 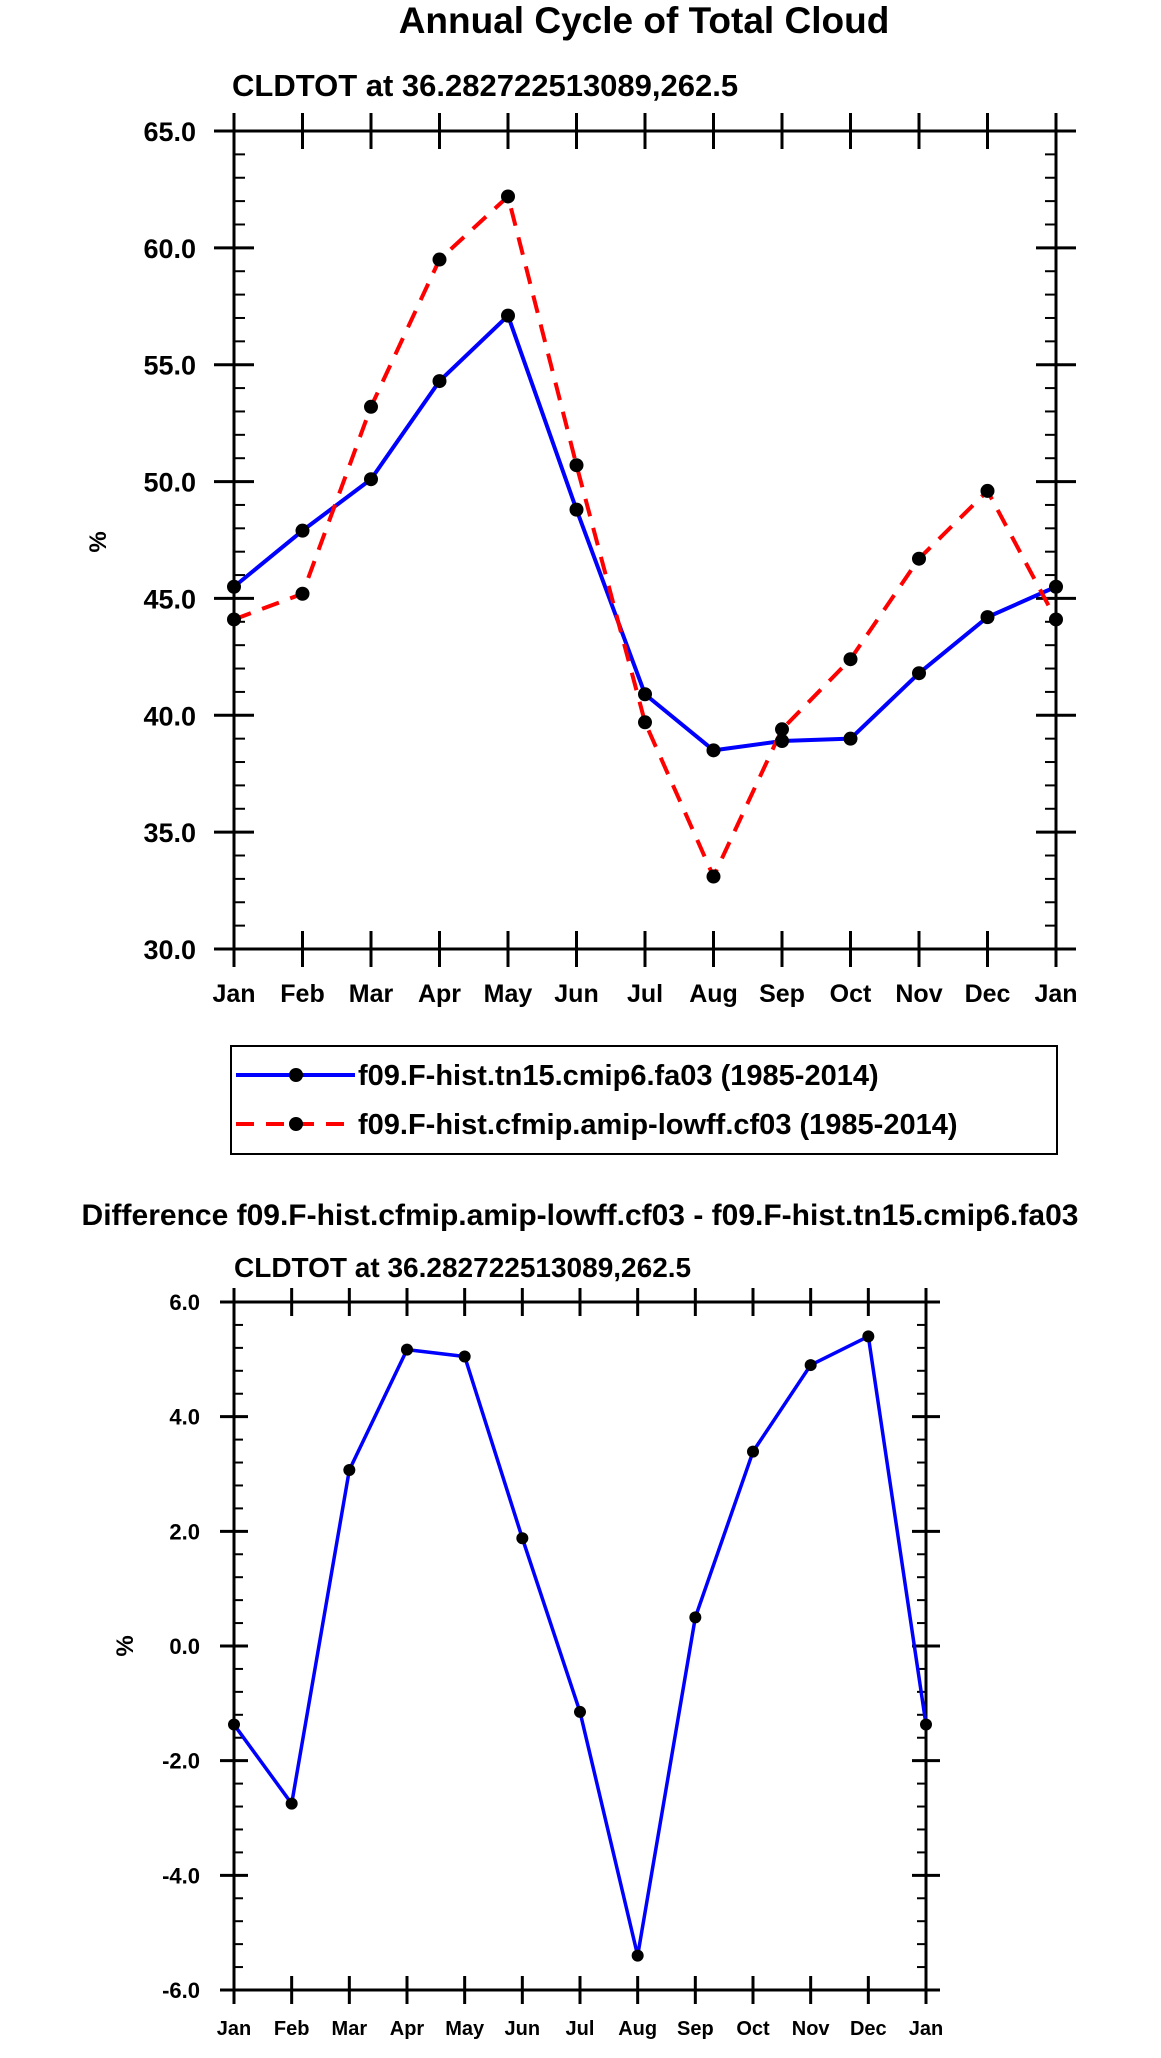 I want to click on y-tick-label: -6.0, so click(x=181, y=1990).